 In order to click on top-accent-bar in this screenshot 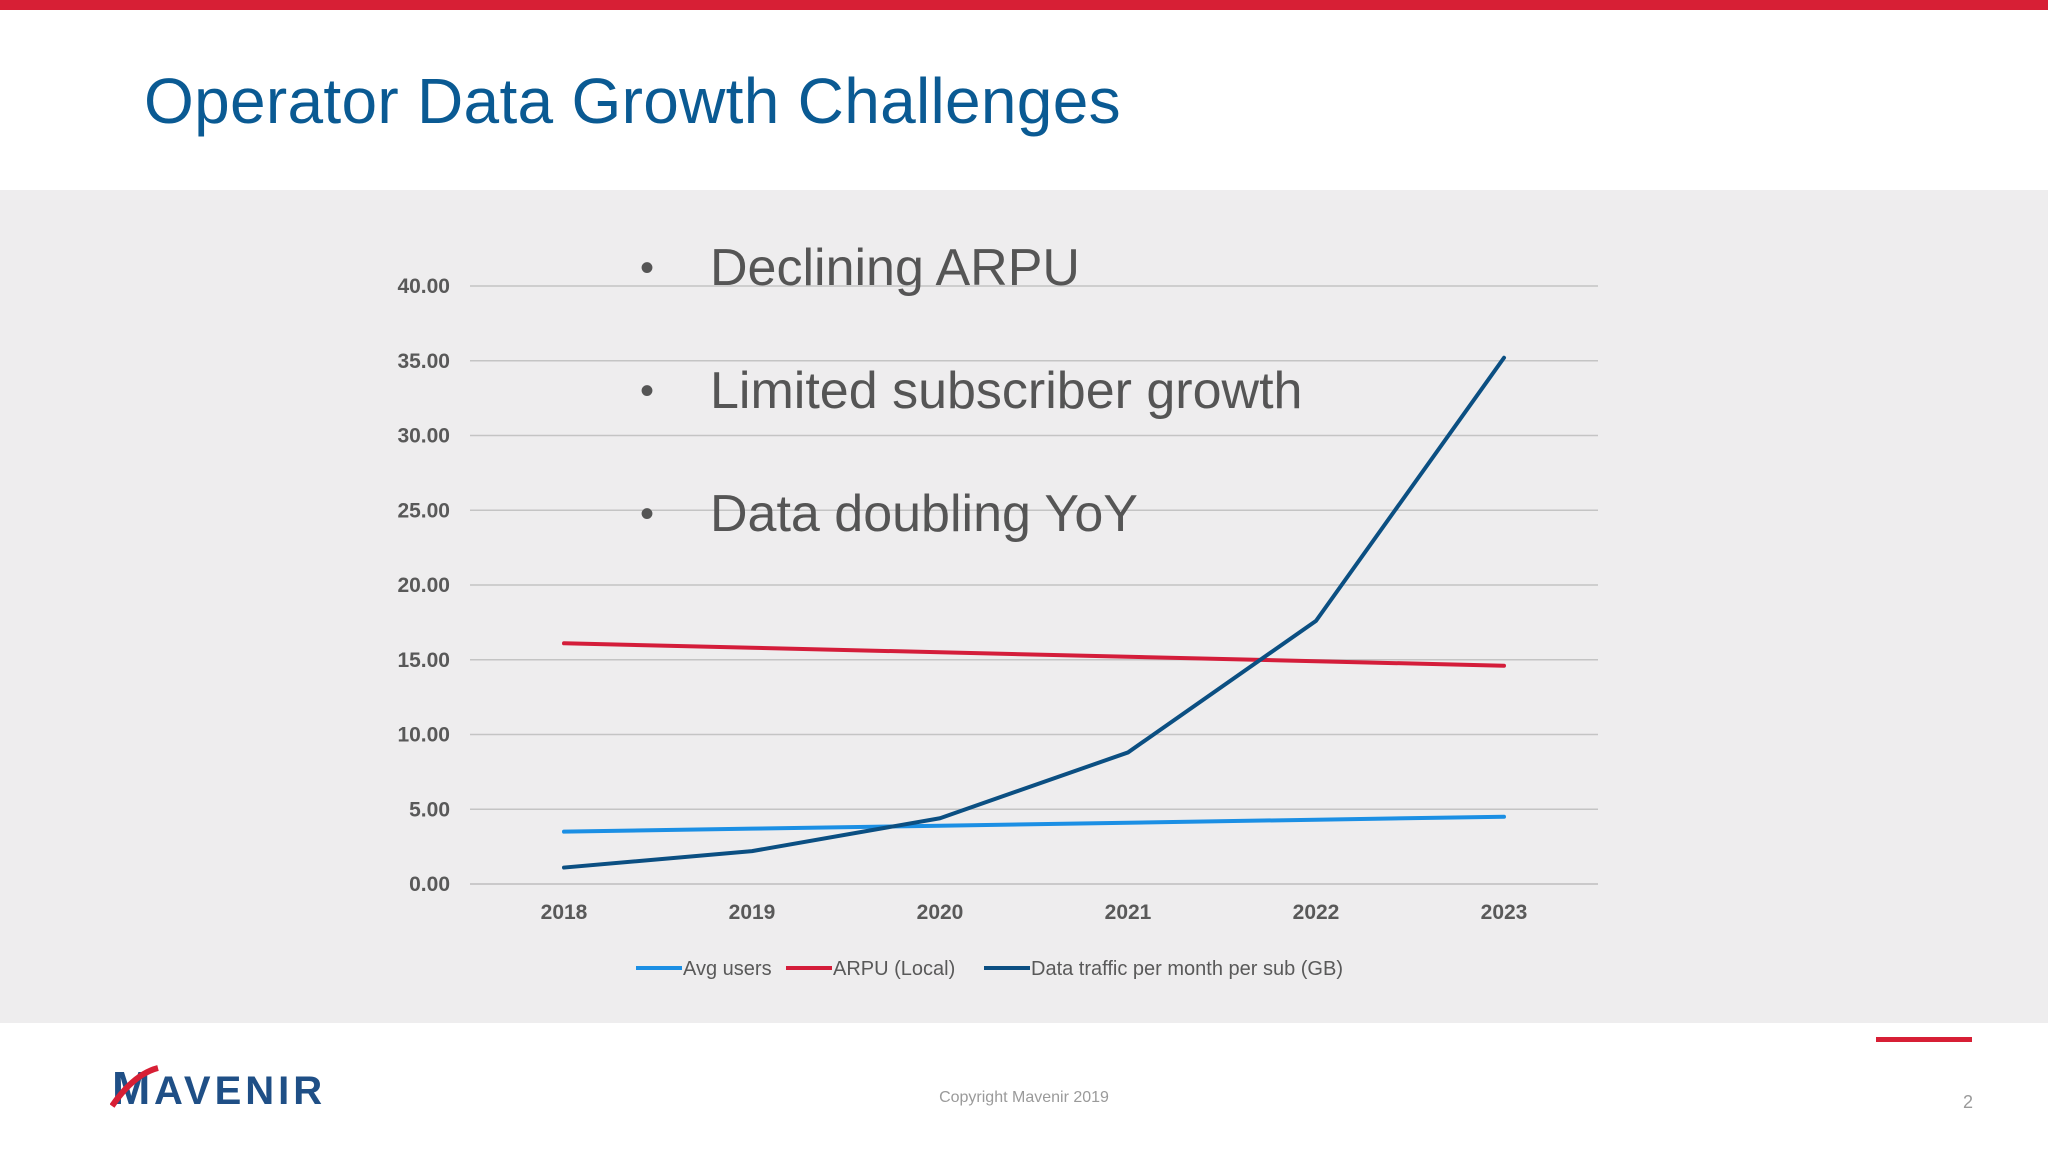, I will do `click(1024, 5)`.